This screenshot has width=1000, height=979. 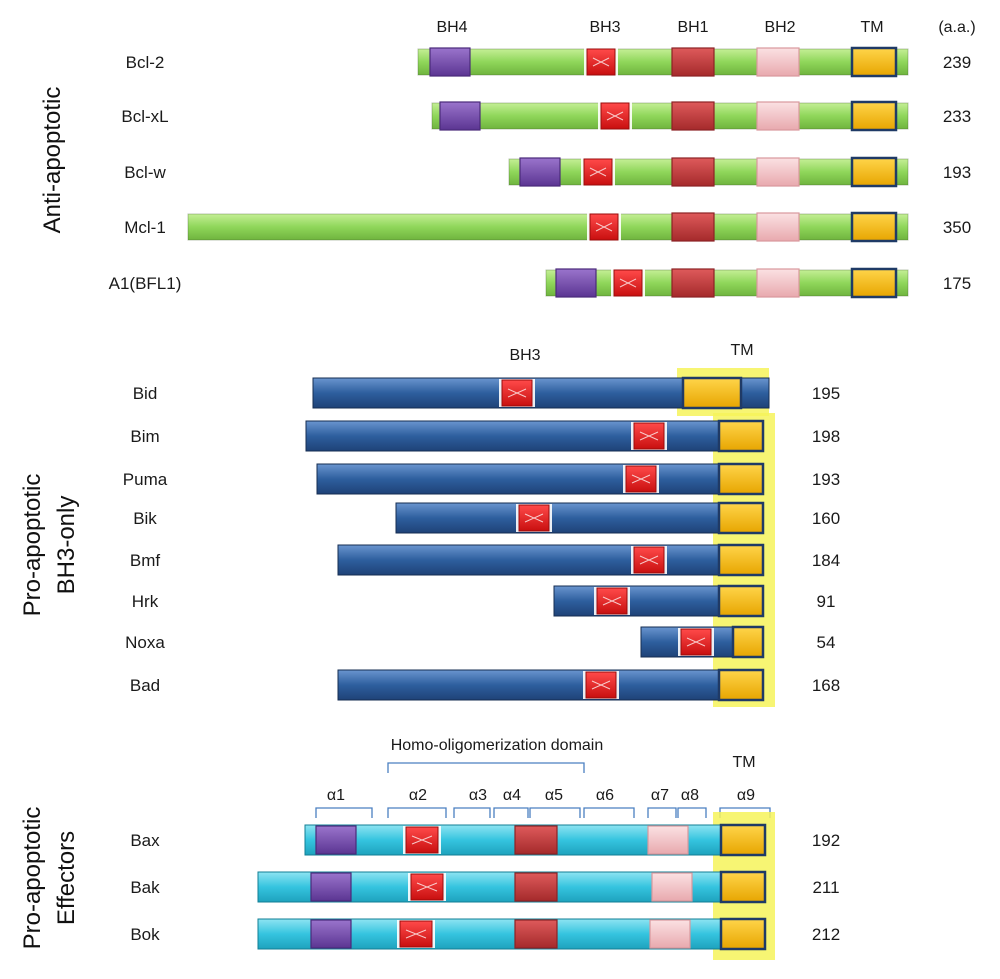 I want to click on effector-protein-length: 192, so click(x=826, y=840).